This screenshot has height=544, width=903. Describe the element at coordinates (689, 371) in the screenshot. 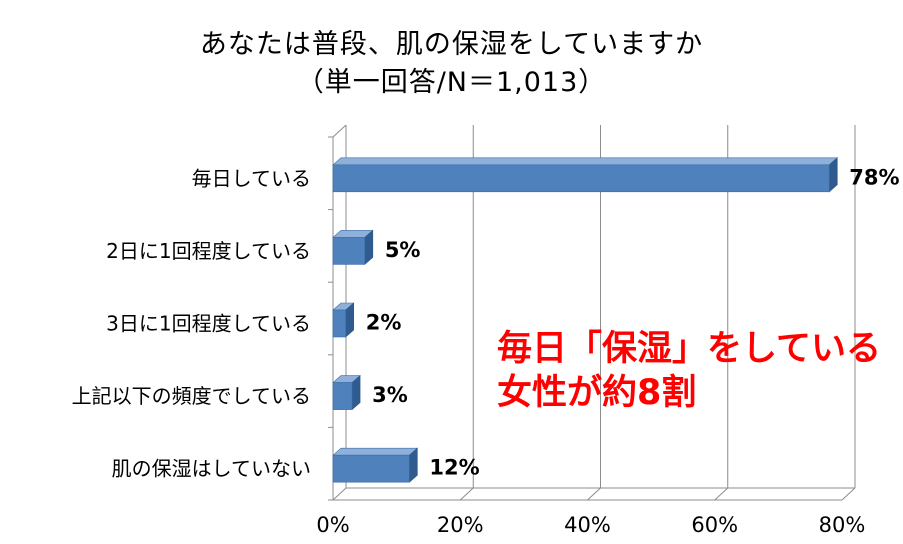

I see `annotation-callout: 毎日「保湿」をしている 女性が約8割` at that location.